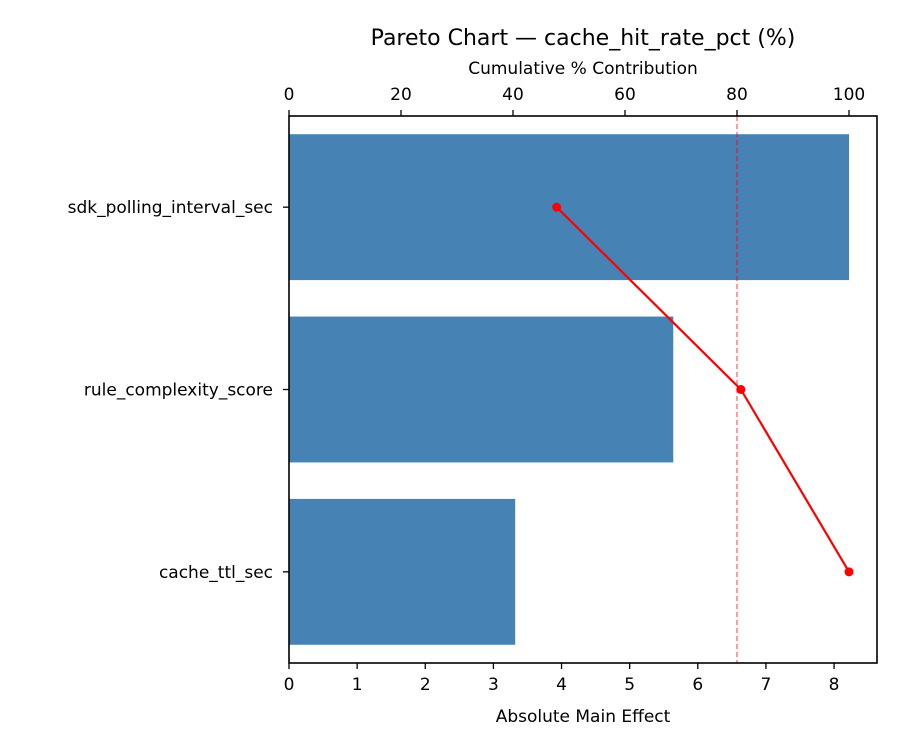 The width and height of the screenshot is (900, 754). I want to click on bar-sdk-polling-interval-sec, so click(569, 207).